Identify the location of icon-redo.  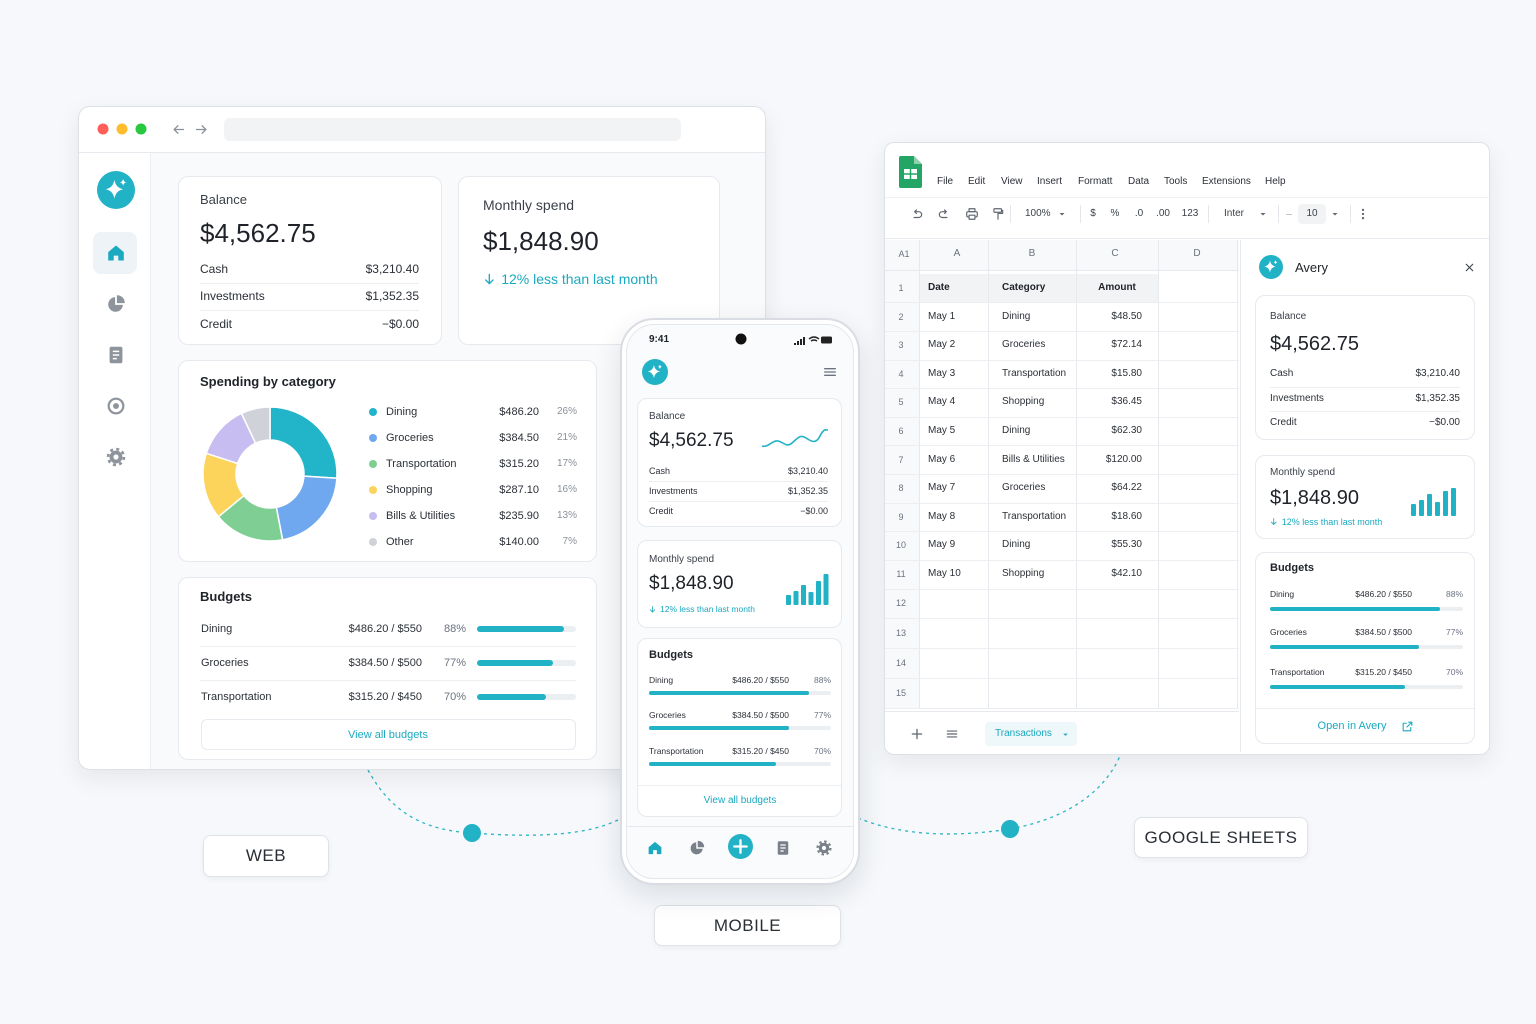
(944, 214).